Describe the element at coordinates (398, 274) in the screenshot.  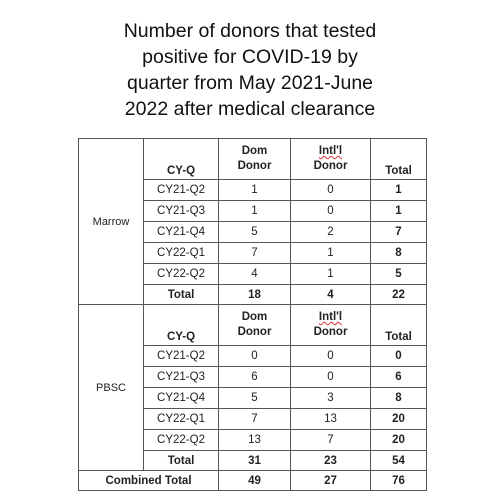
I see `cell-total: 5` at that location.